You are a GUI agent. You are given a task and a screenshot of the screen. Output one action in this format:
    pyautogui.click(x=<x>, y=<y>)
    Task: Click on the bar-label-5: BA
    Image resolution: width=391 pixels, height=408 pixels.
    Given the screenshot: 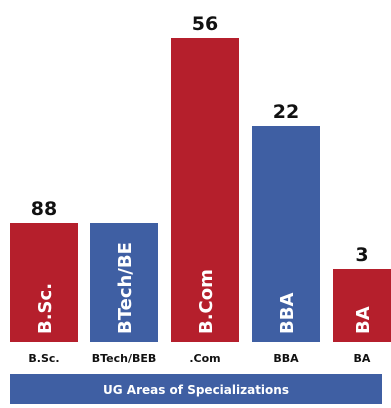 What is the action you would take?
    pyautogui.click(x=363, y=320)
    